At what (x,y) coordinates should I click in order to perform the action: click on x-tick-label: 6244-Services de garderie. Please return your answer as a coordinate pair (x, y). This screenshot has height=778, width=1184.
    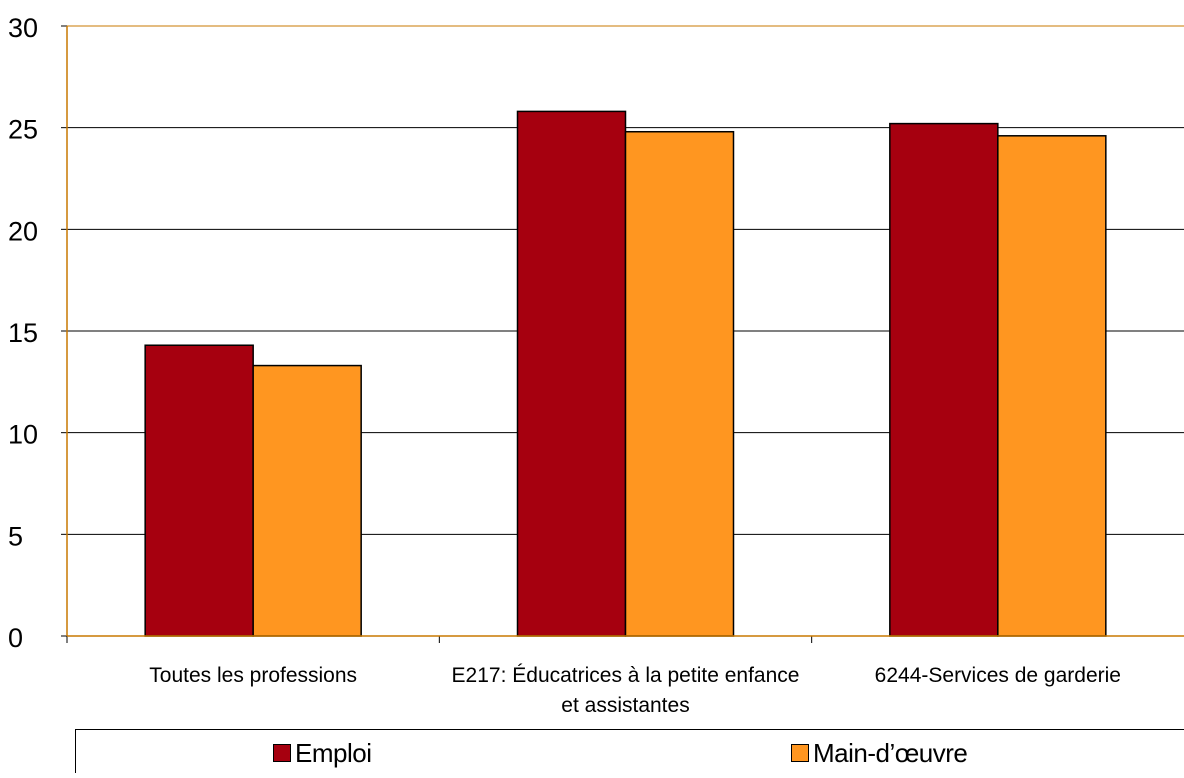
    Looking at the image, I should click on (998, 675).